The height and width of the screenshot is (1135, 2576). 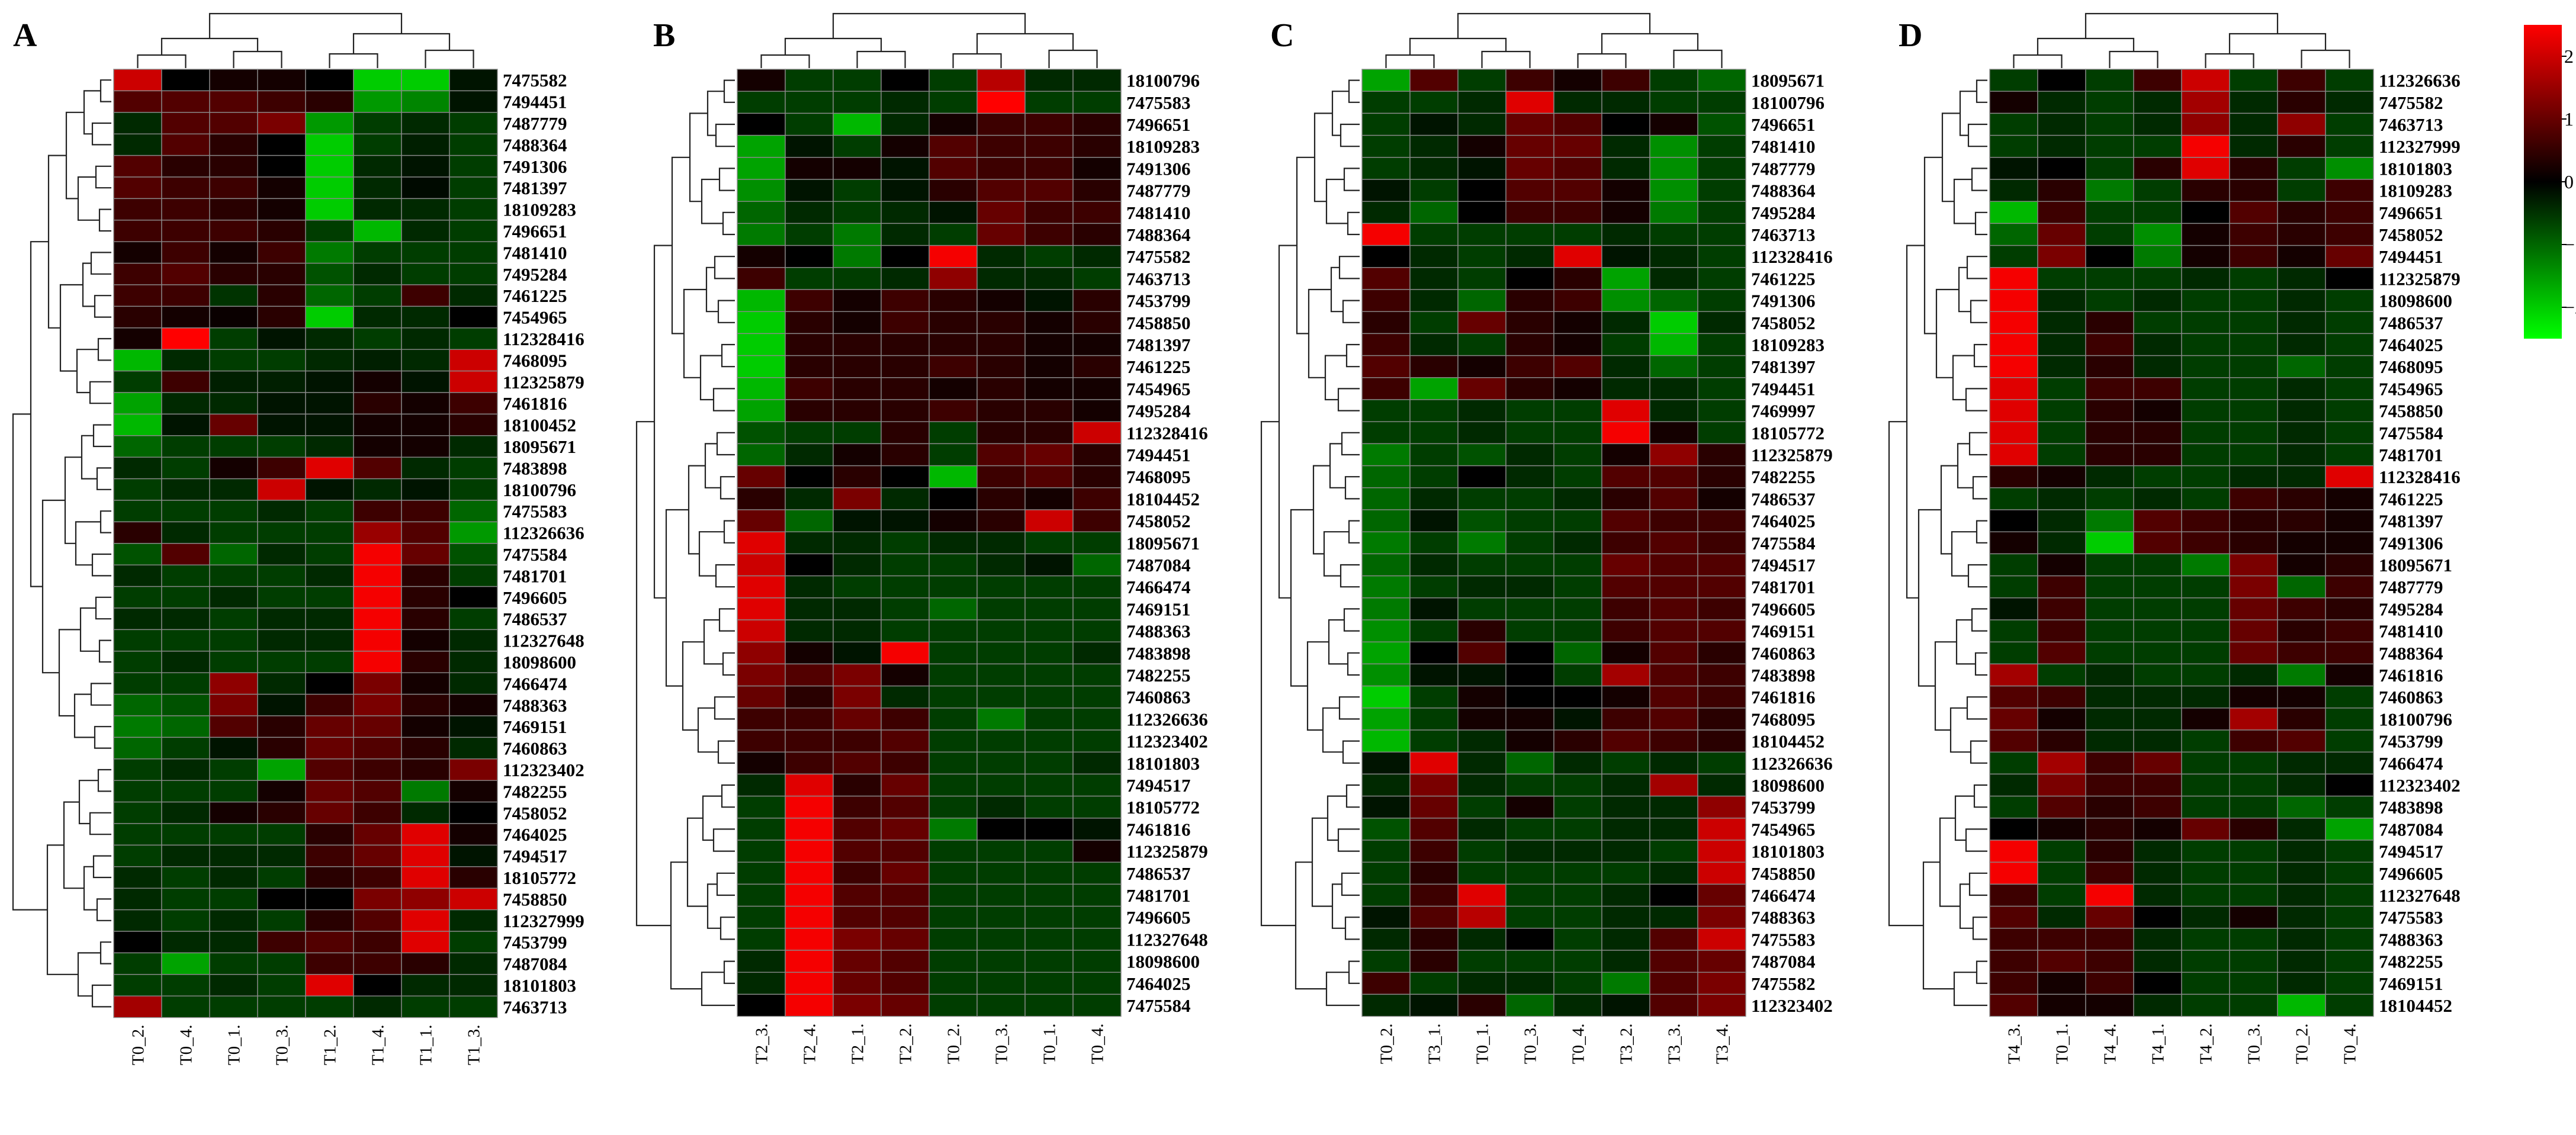 I want to click on row-label: 112326636, so click(x=2420, y=80).